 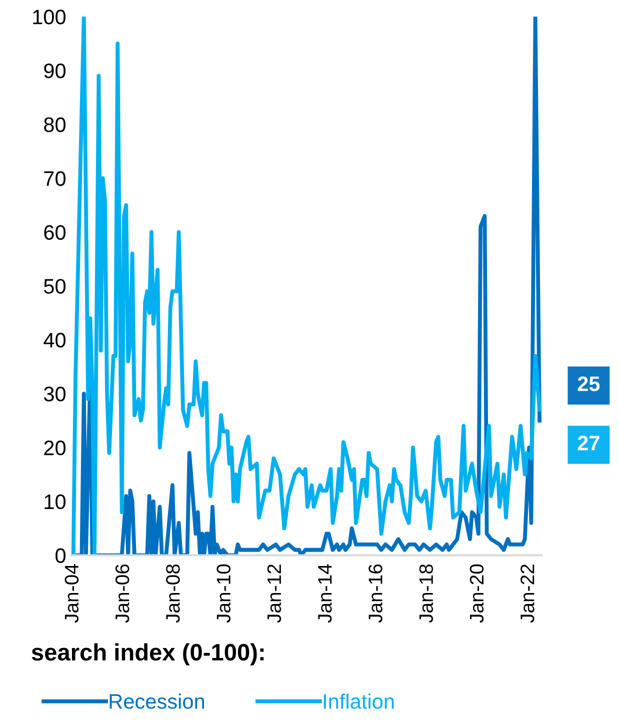 What do you see at coordinates (55, 70) in the screenshot?
I see `y-tick-label: 90` at bounding box center [55, 70].